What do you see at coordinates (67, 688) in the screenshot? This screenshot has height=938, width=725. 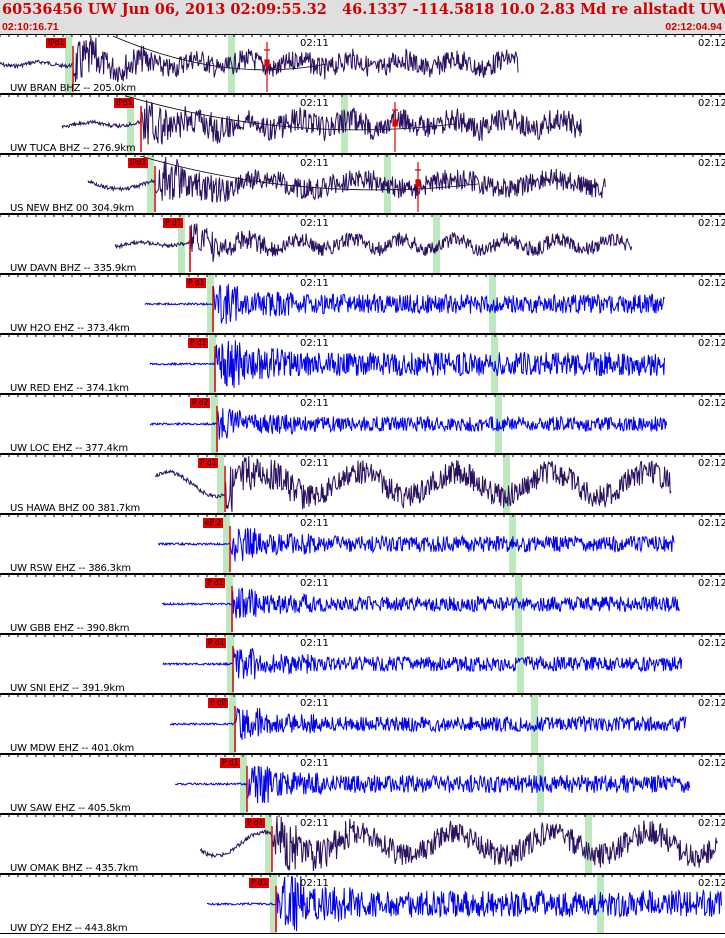 I see `station-label: UW SNI EHZ -- 391.9km` at bounding box center [67, 688].